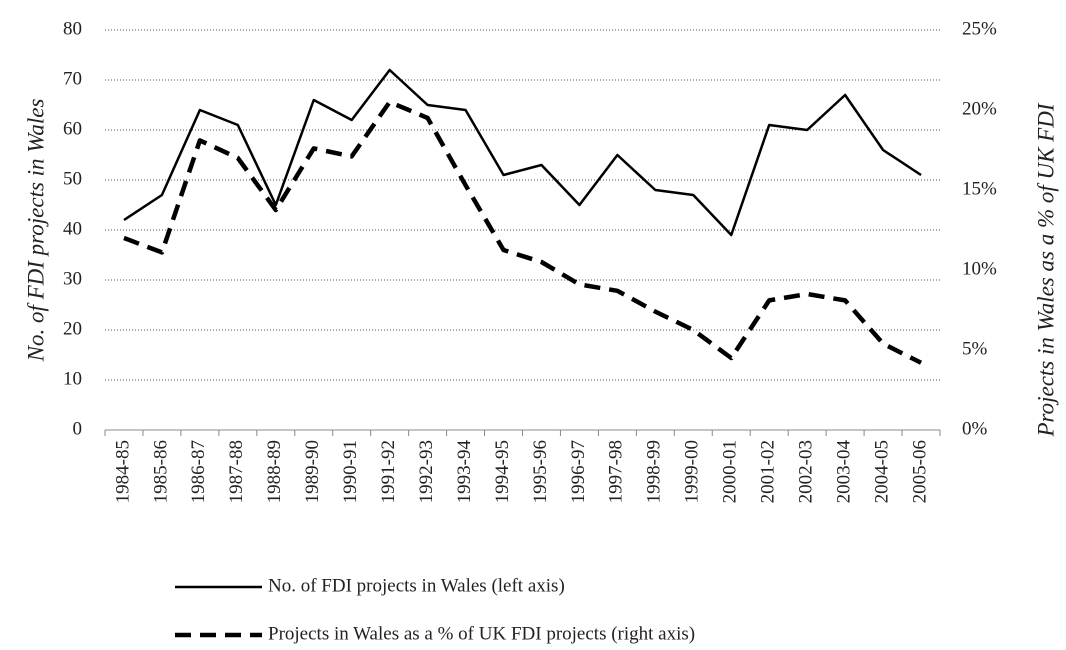  What do you see at coordinates (692, 471) in the screenshot?
I see `x-tick-label: 1999-00` at bounding box center [692, 471].